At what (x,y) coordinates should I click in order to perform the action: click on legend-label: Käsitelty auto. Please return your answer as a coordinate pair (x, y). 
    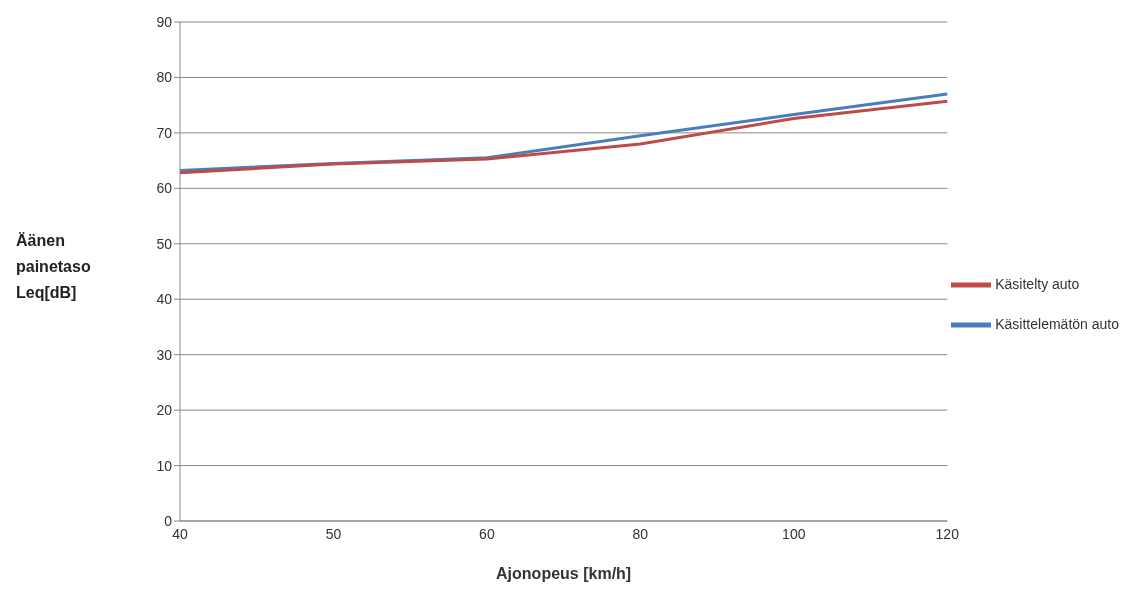
    Looking at the image, I should click on (1037, 283).